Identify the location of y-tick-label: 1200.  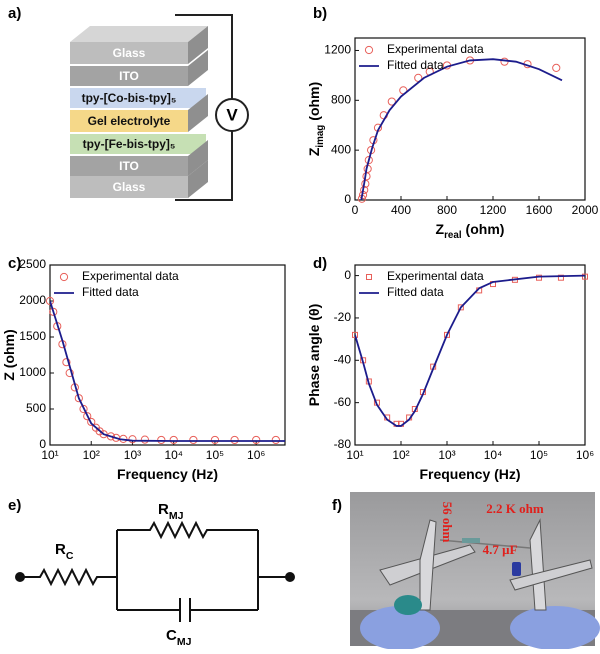
(337, 50).